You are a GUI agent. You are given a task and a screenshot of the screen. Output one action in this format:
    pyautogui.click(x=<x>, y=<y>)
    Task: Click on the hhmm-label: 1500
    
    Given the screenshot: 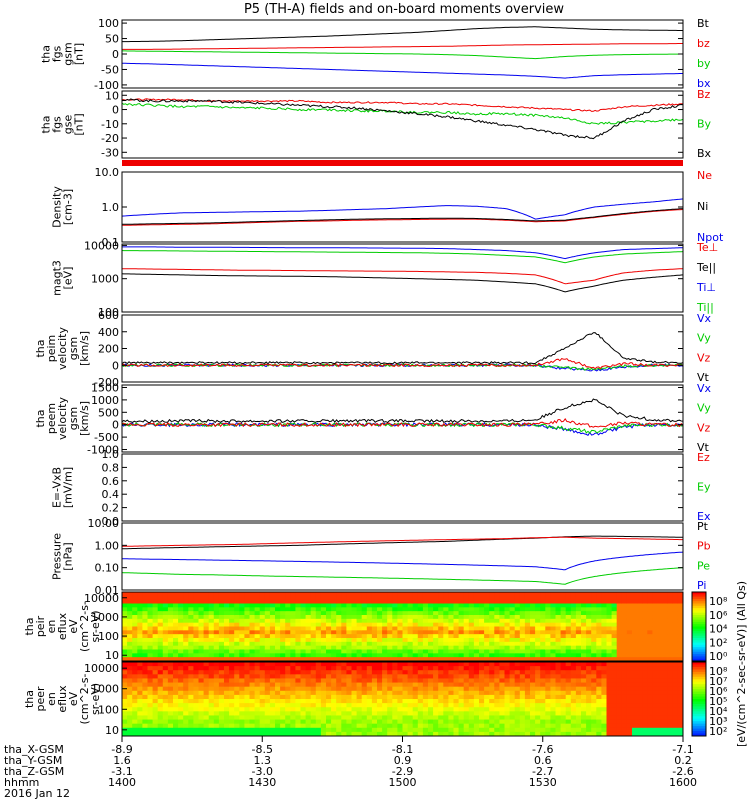 What is the action you would take?
    pyautogui.click(x=403, y=782)
    